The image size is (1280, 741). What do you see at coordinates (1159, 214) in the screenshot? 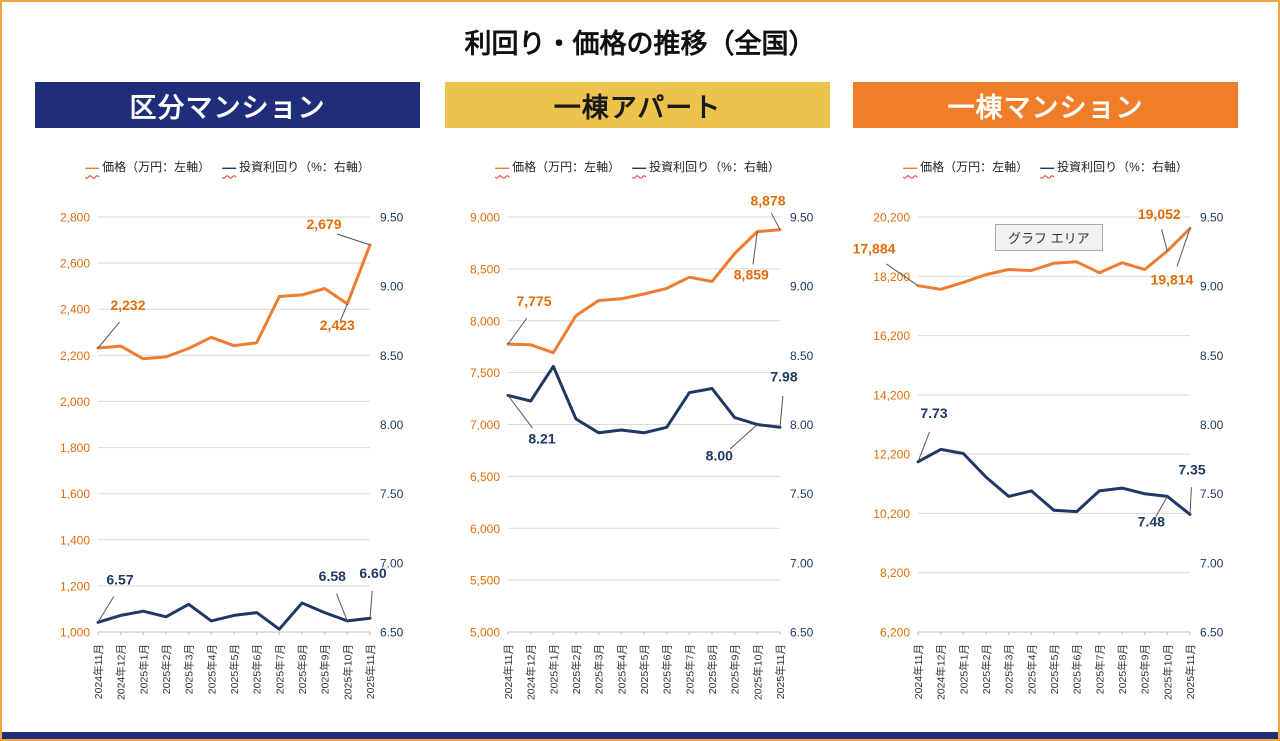
I see `data-label: 19,052` at bounding box center [1159, 214].